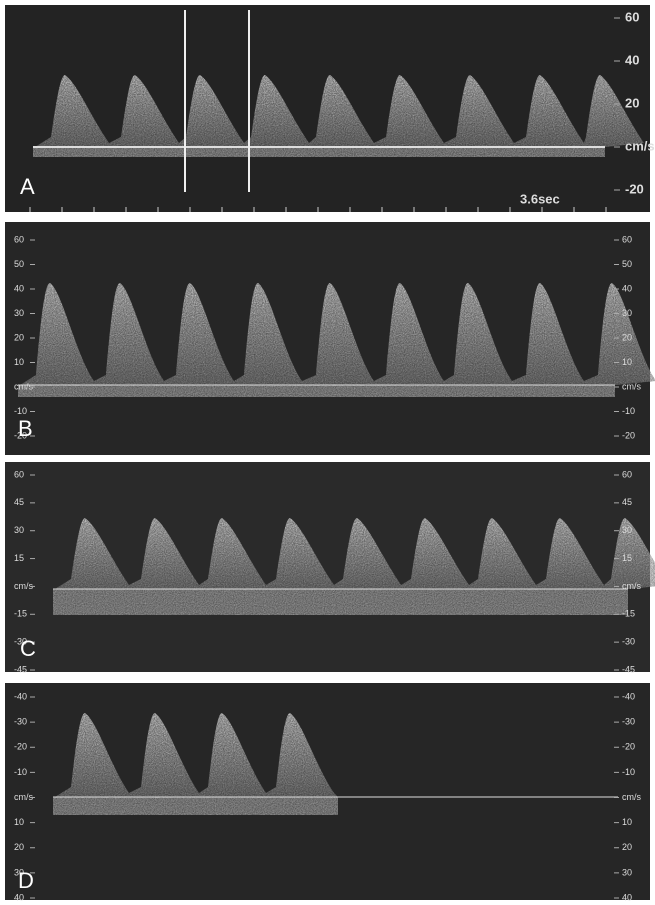 Image resolution: width=655 pixels, height=905 pixels. Describe the element at coordinates (25, 428) in the screenshot. I see `panel-label: B` at that location.